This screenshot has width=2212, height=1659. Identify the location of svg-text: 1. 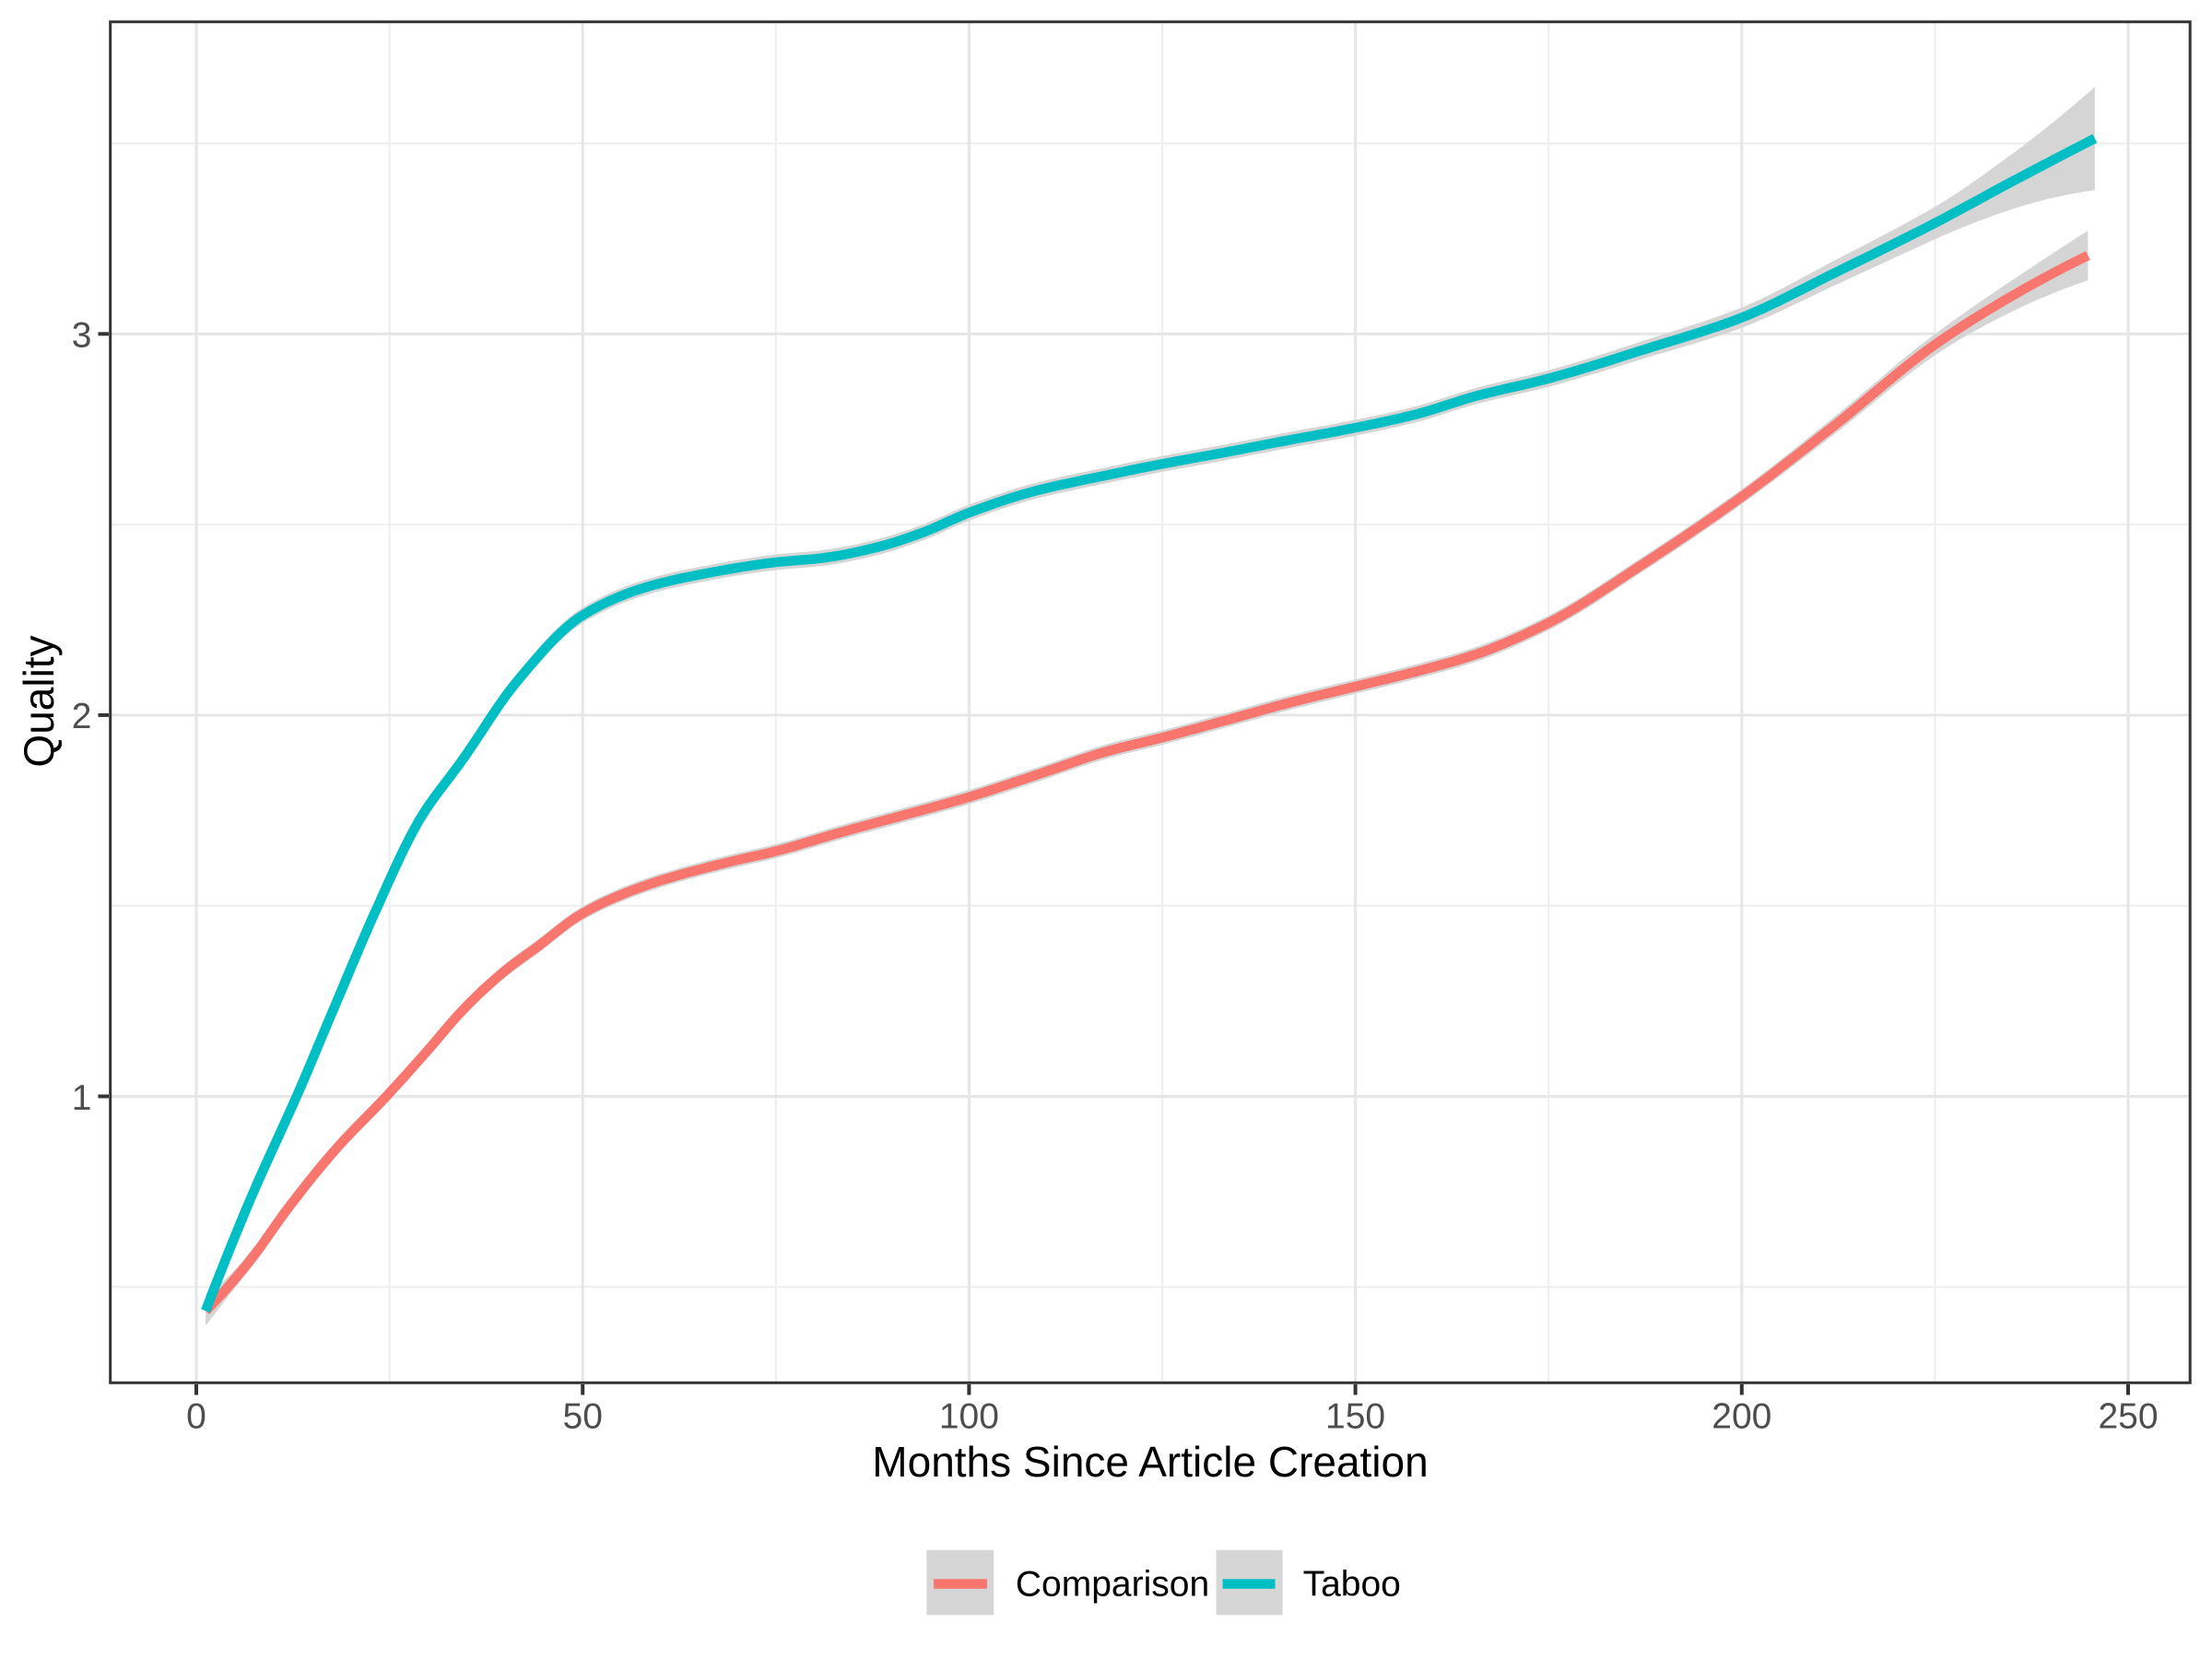
(82, 1098).